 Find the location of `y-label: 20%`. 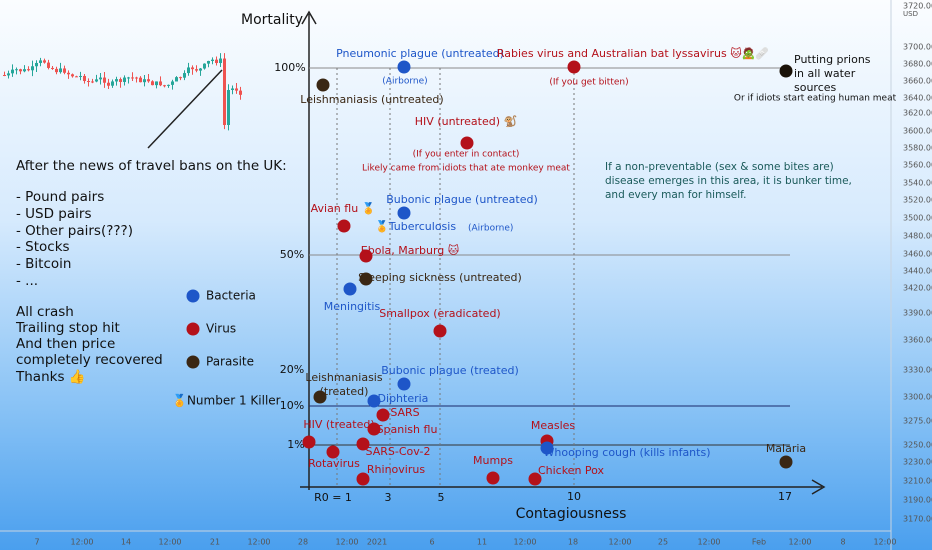

y-label: 20% is located at coordinates (292, 369).